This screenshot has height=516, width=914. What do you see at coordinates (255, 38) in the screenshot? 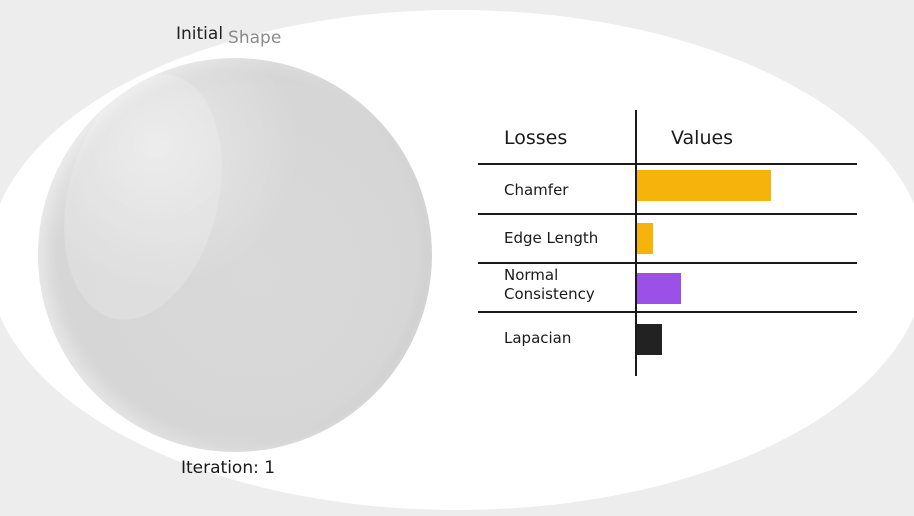
I see `shape-title-word-2: Shape` at bounding box center [255, 38].